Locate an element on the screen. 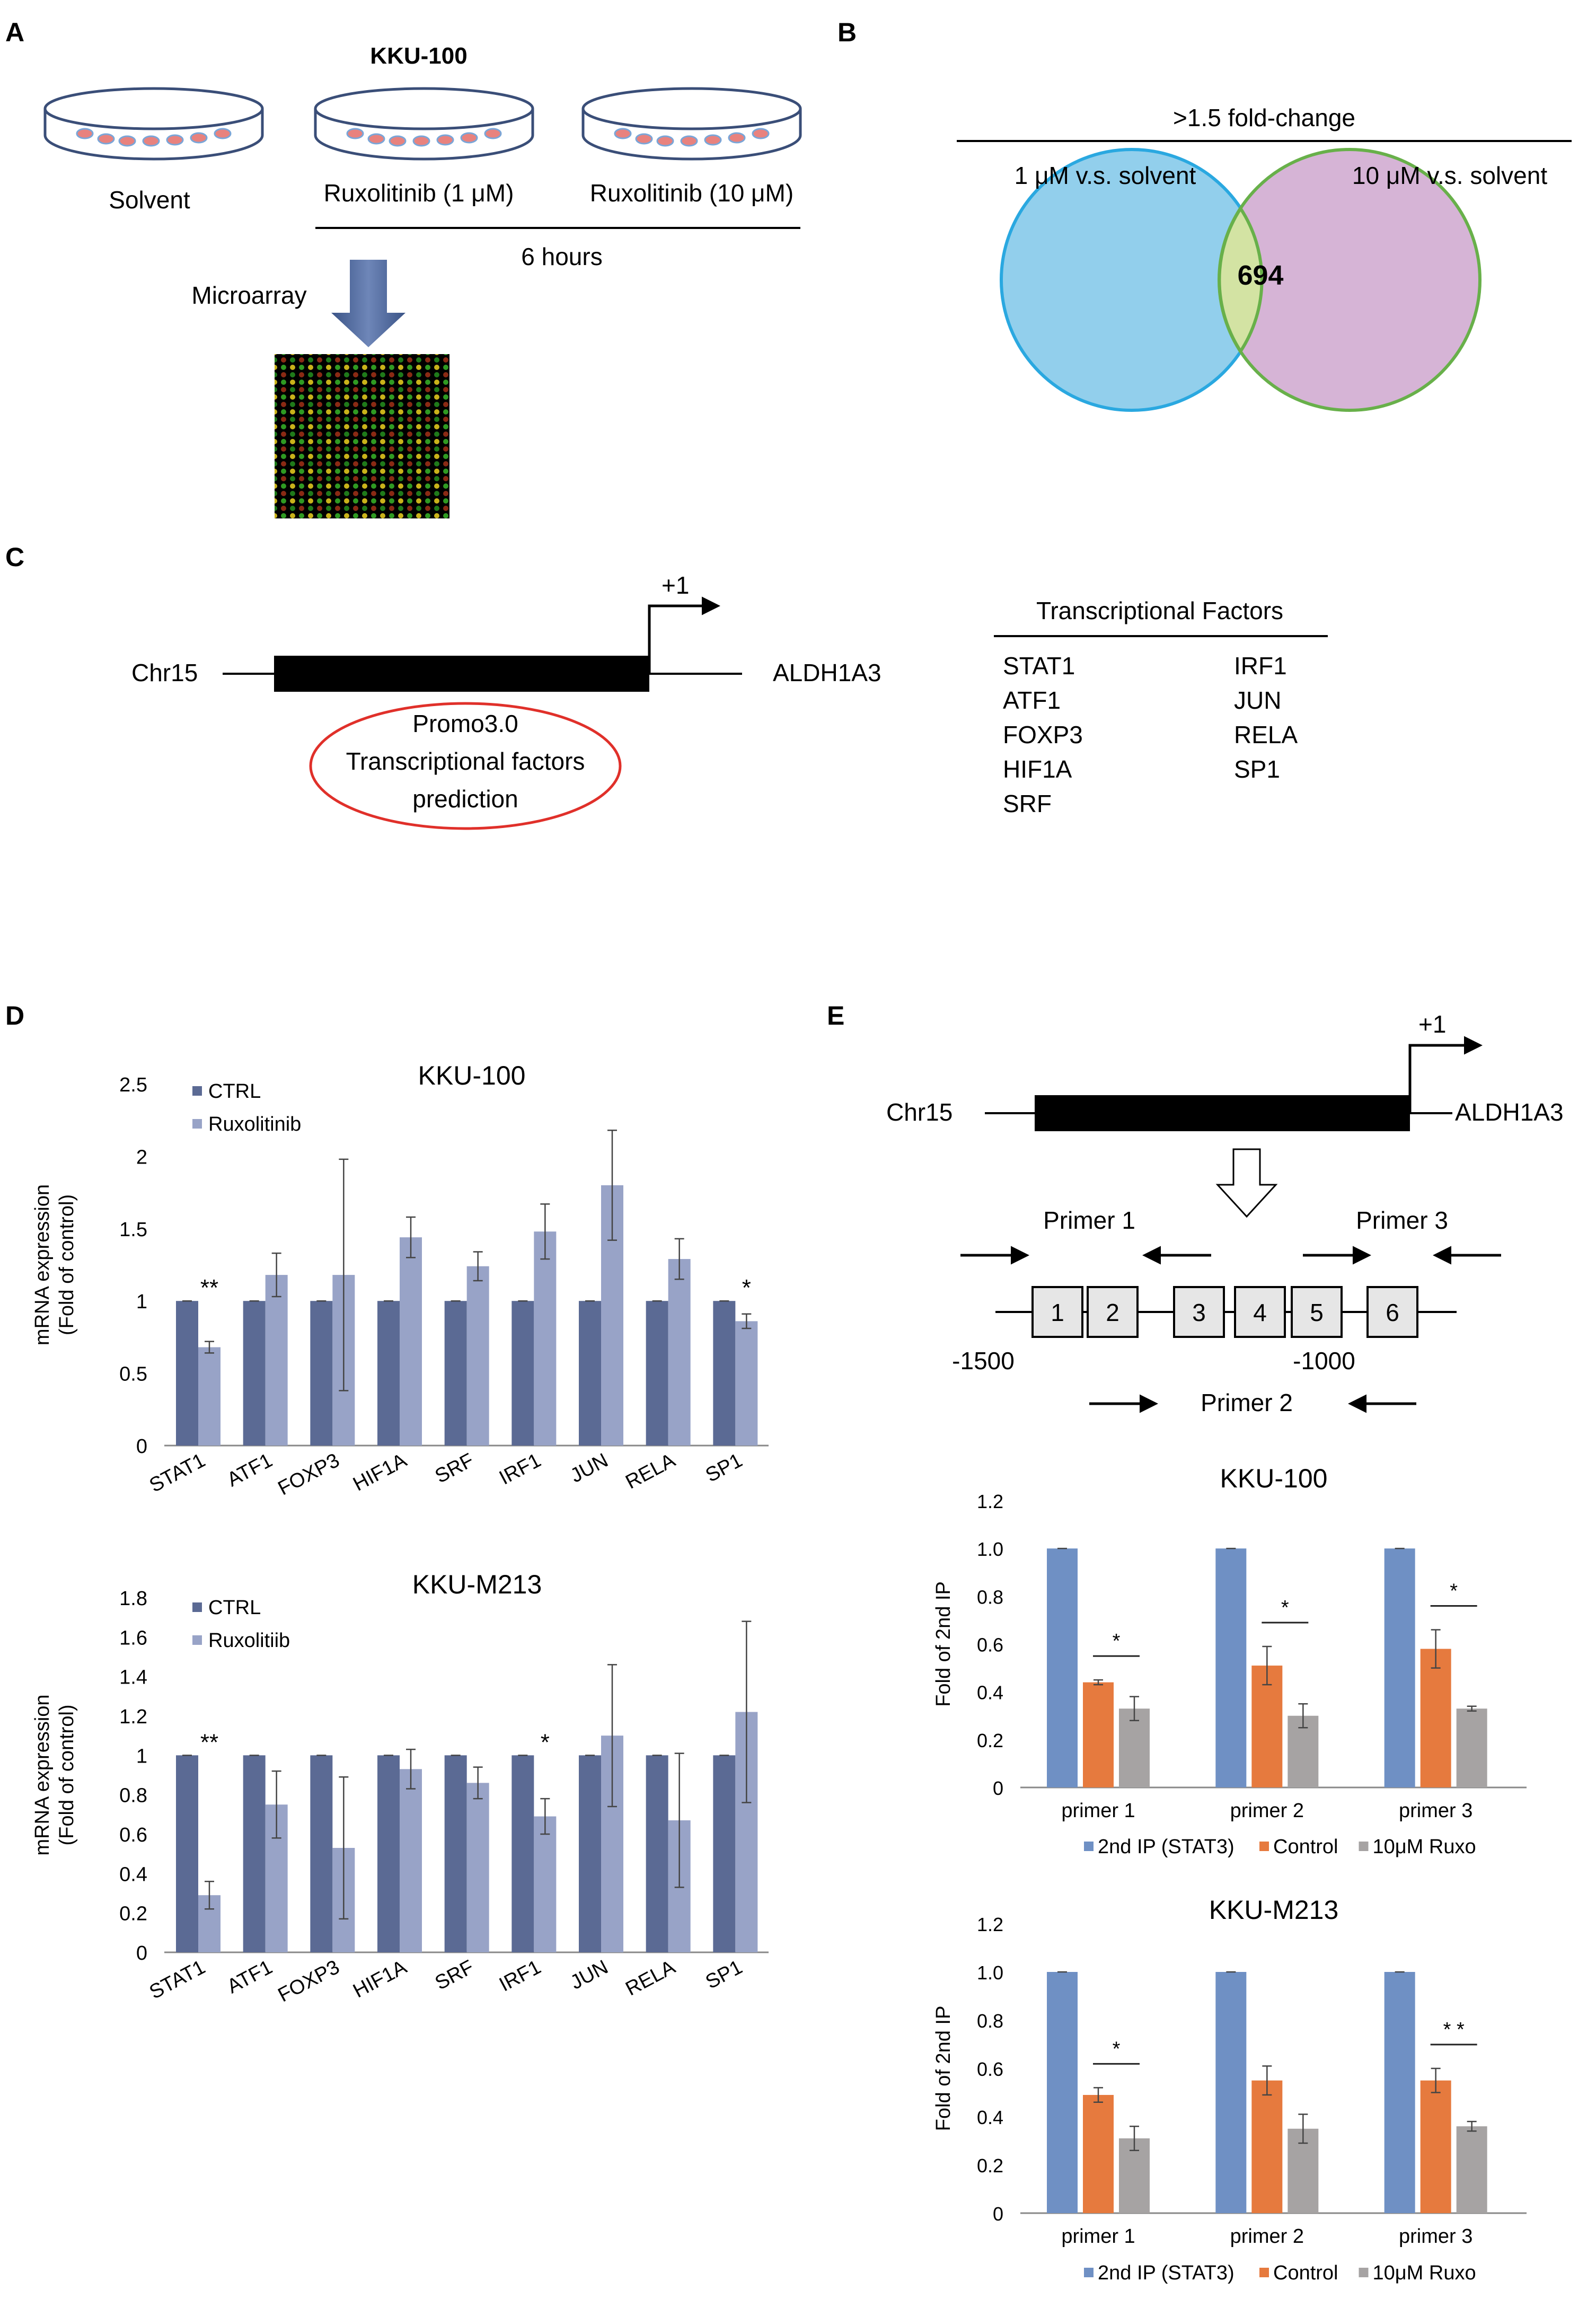 The width and height of the screenshot is (1596, 2299). panel-label: C is located at coordinates (14, 557).